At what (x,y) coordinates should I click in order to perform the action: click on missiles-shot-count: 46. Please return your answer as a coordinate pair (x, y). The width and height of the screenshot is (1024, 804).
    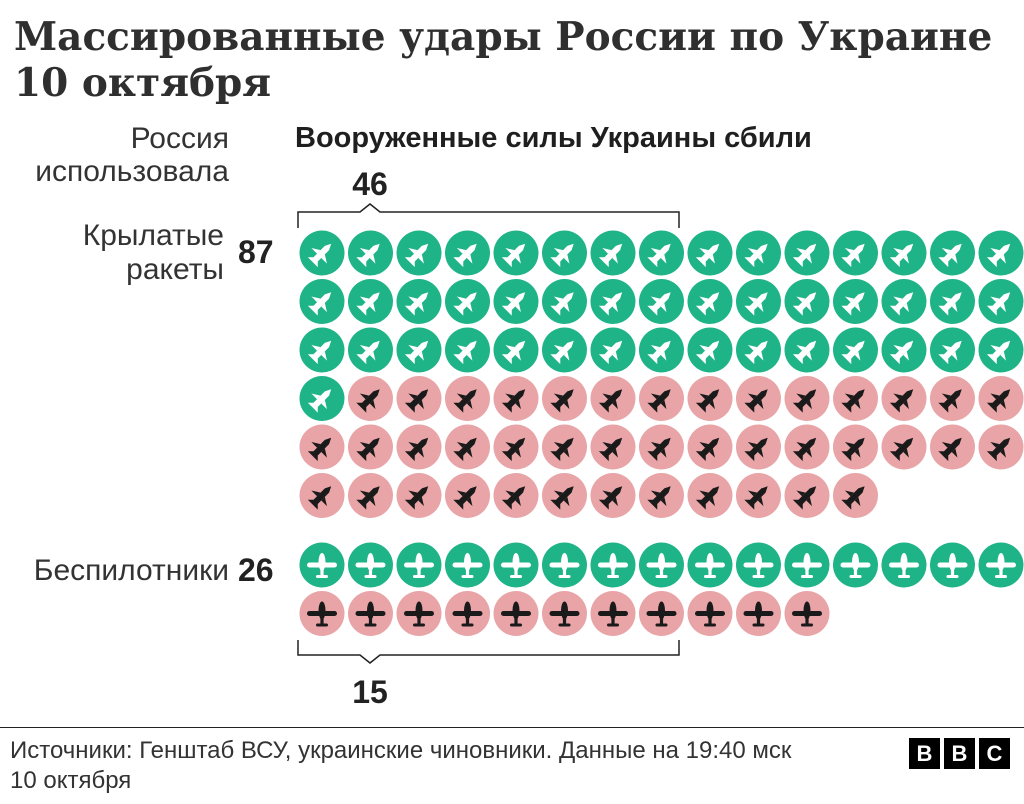
    Looking at the image, I should click on (370, 184).